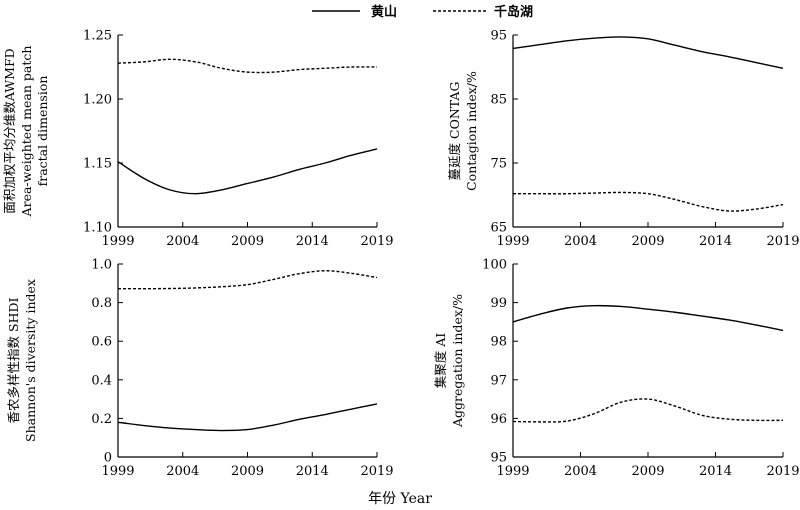 The width and height of the screenshot is (800, 510). What do you see at coordinates (498, 380) in the screenshot?
I see `y-tick-label: 97` at bounding box center [498, 380].